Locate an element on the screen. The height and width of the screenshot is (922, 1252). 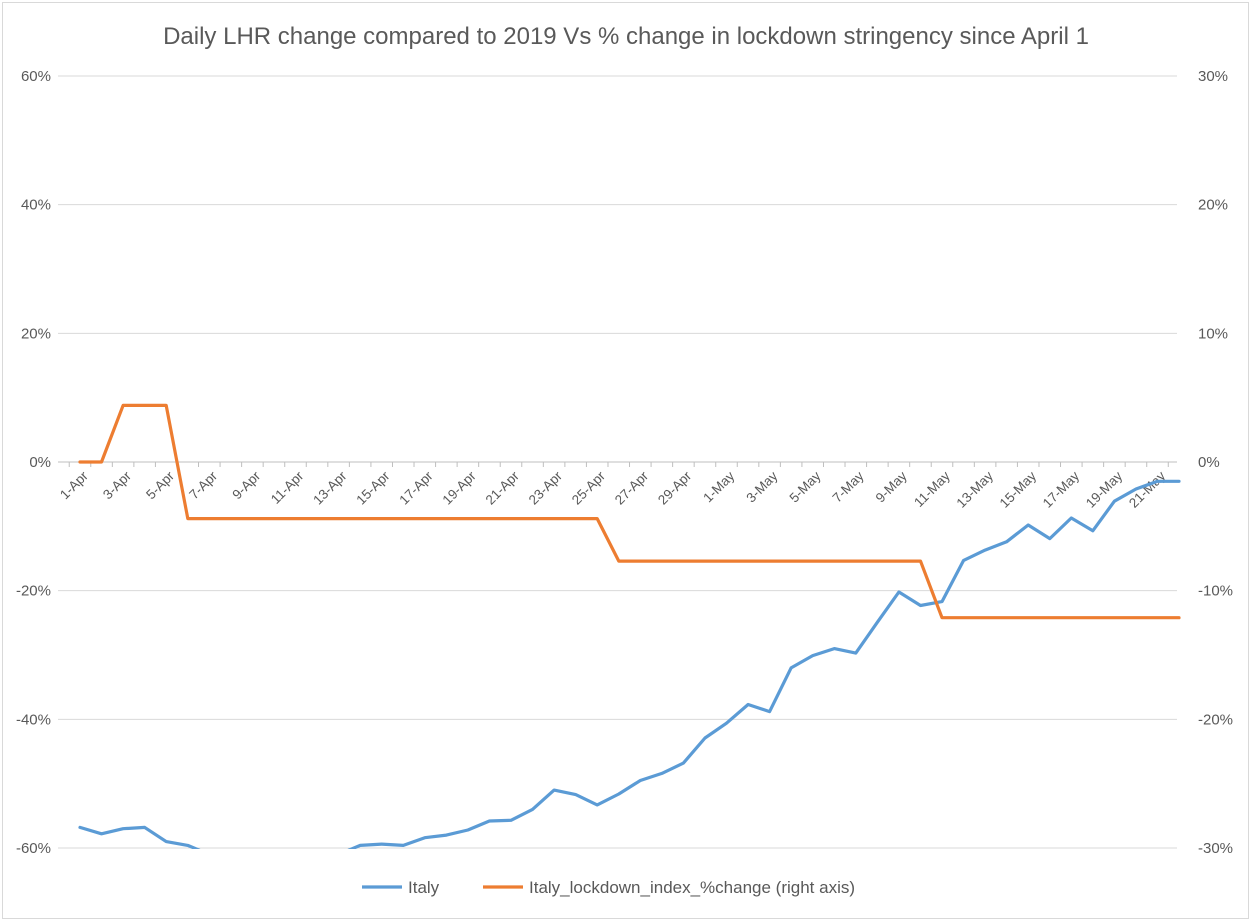
x-tick-label: 9-Apr is located at coordinates (246, 485).